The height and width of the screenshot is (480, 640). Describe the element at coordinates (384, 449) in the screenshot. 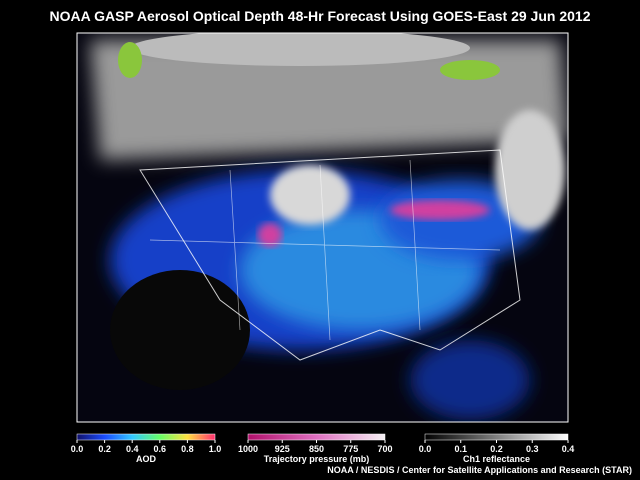

I see `colorbar-tick-label: 700` at that location.